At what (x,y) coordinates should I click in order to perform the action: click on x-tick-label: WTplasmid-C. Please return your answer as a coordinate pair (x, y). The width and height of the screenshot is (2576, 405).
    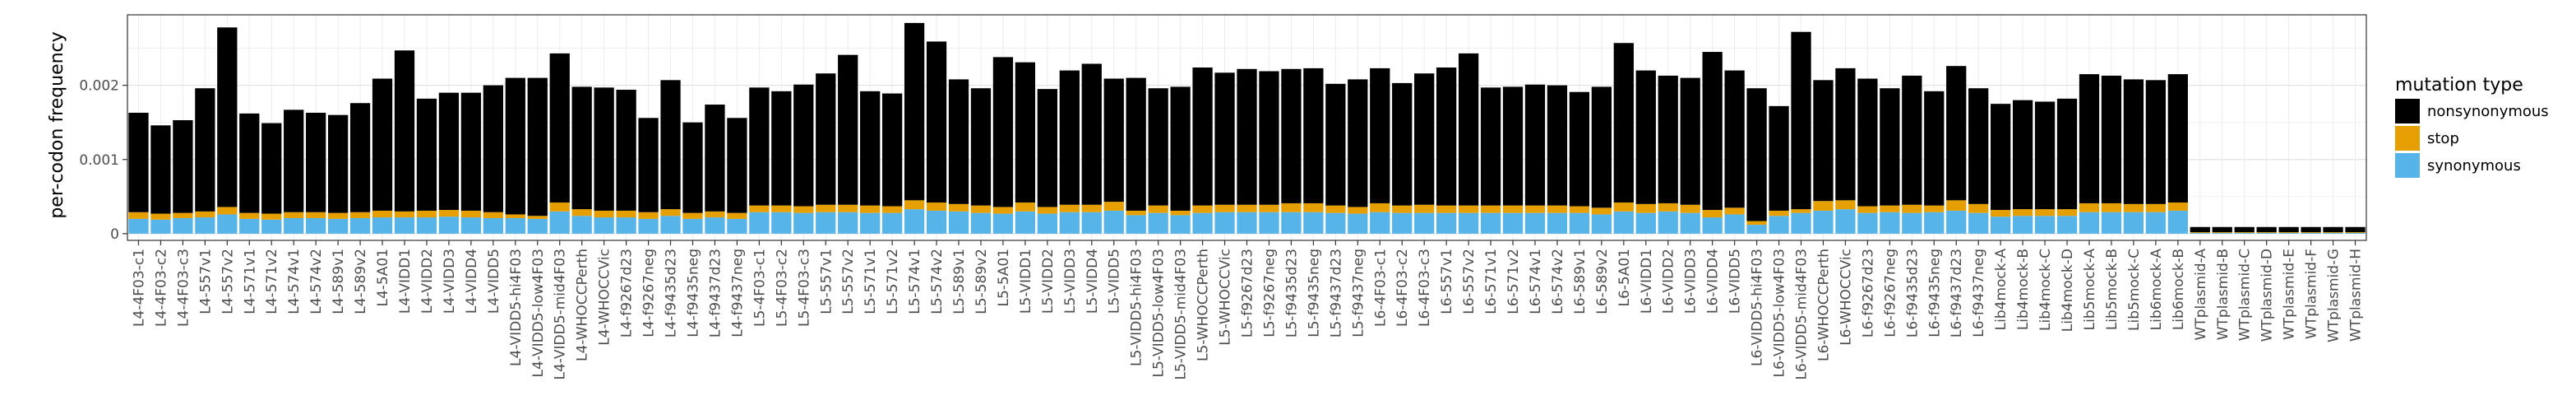
    Looking at the image, I should click on (2245, 295).